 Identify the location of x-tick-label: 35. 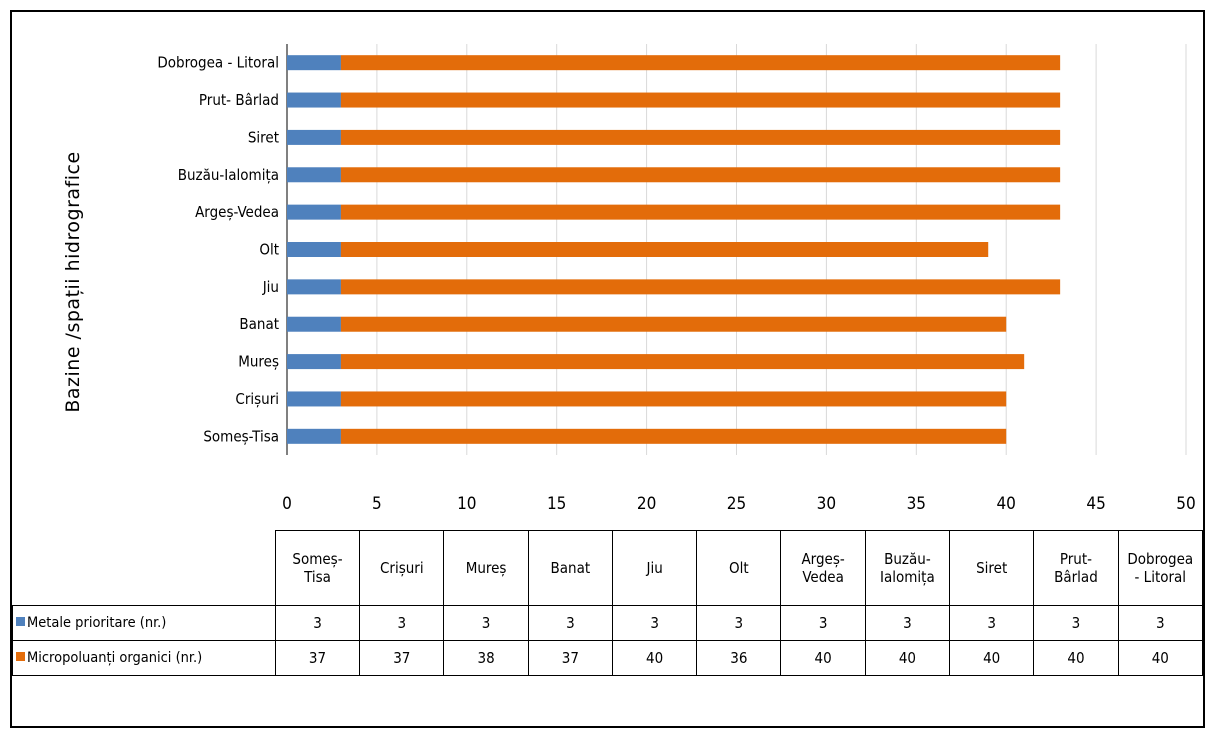
(916, 504).